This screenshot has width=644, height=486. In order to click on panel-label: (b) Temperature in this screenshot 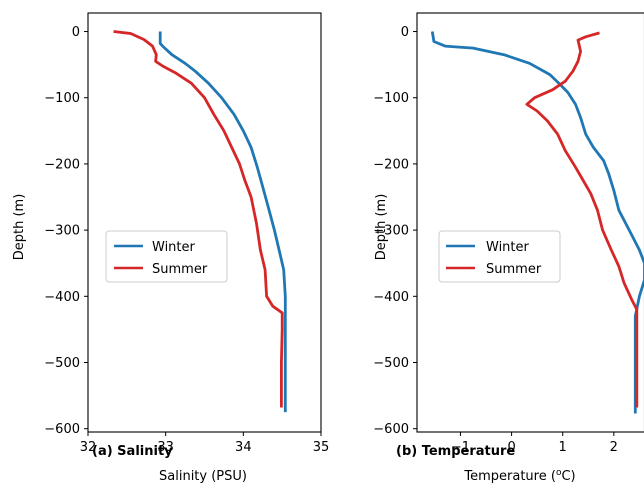, I will do `click(455, 451)`.